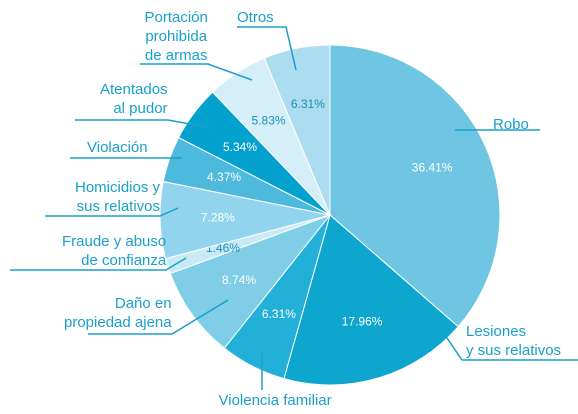 Image resolution: width=578 pixels, height=414 pixels. Describe the element at coordinates (255, 17) in the screenshot. I see `category-label: Otros` at that location.